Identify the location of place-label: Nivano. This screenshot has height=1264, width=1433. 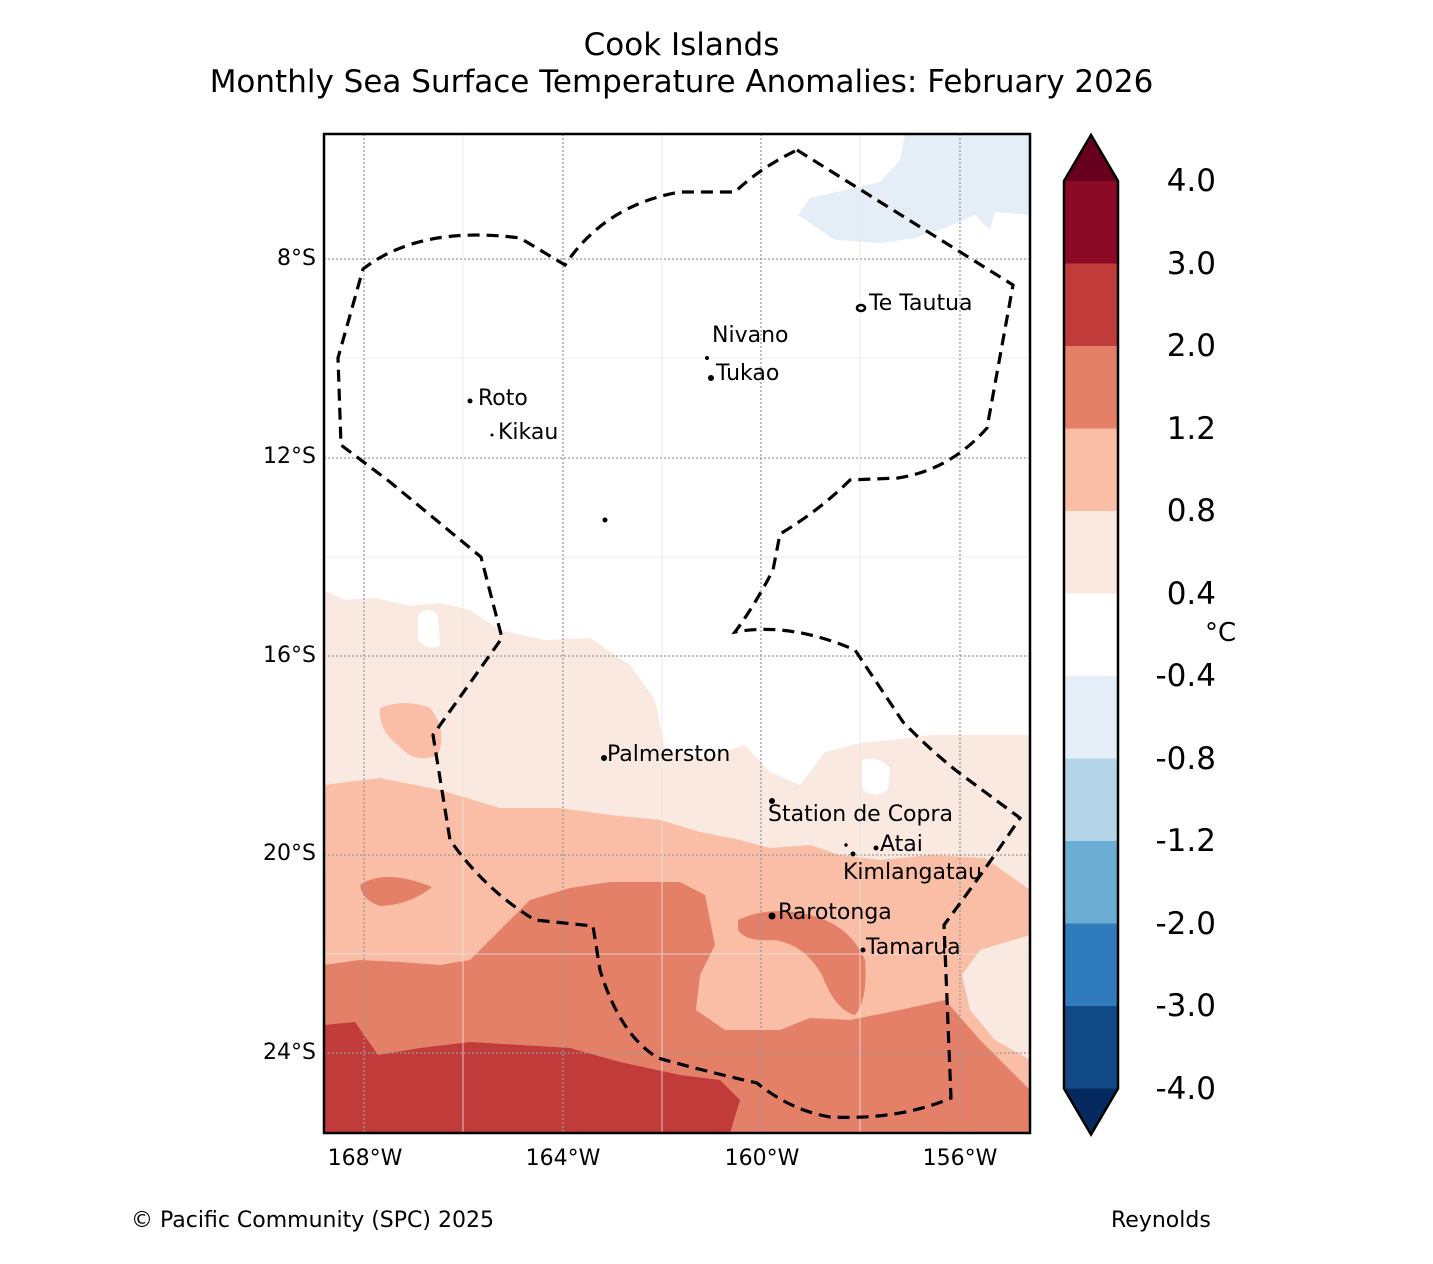
(750, 335).